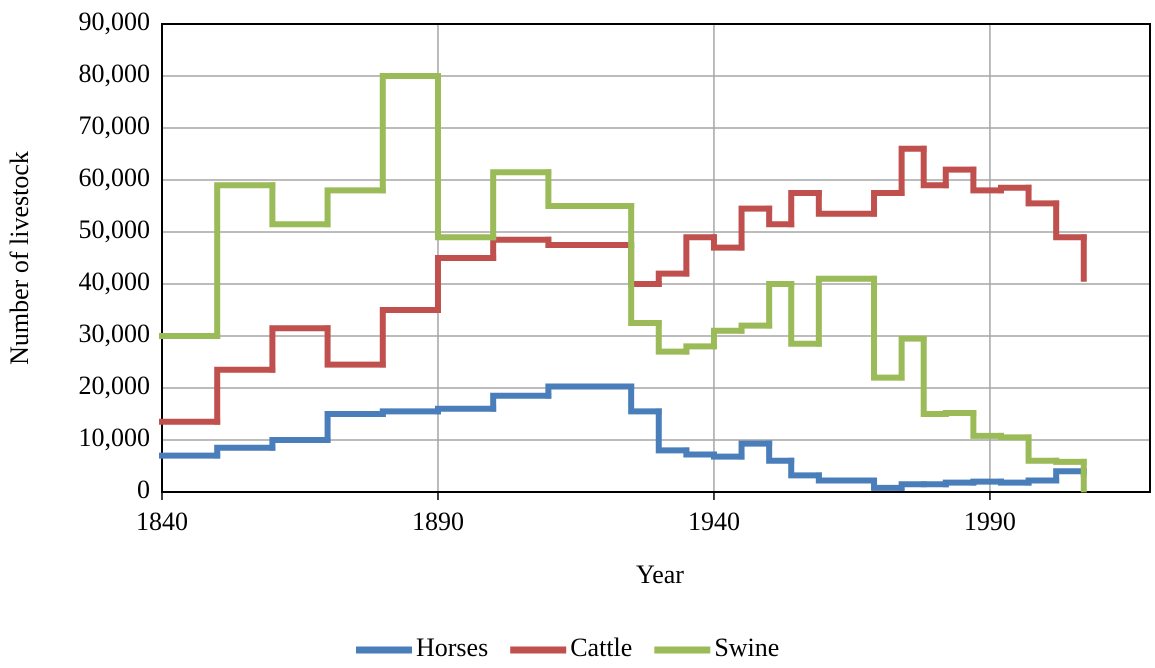  What do you see at coordinates (115, 385) in the screenshot?
I see `y-tick-label: 20,000` at bounding box center [115, 385].